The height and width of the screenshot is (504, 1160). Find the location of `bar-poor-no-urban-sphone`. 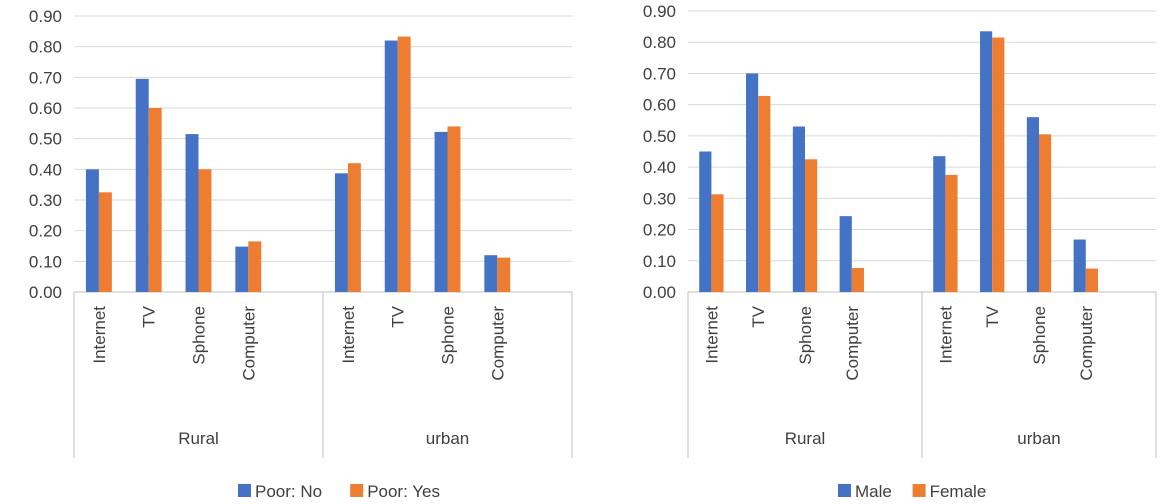

bar-poor-no-urban-sphone is located at coordinates (441, 211).